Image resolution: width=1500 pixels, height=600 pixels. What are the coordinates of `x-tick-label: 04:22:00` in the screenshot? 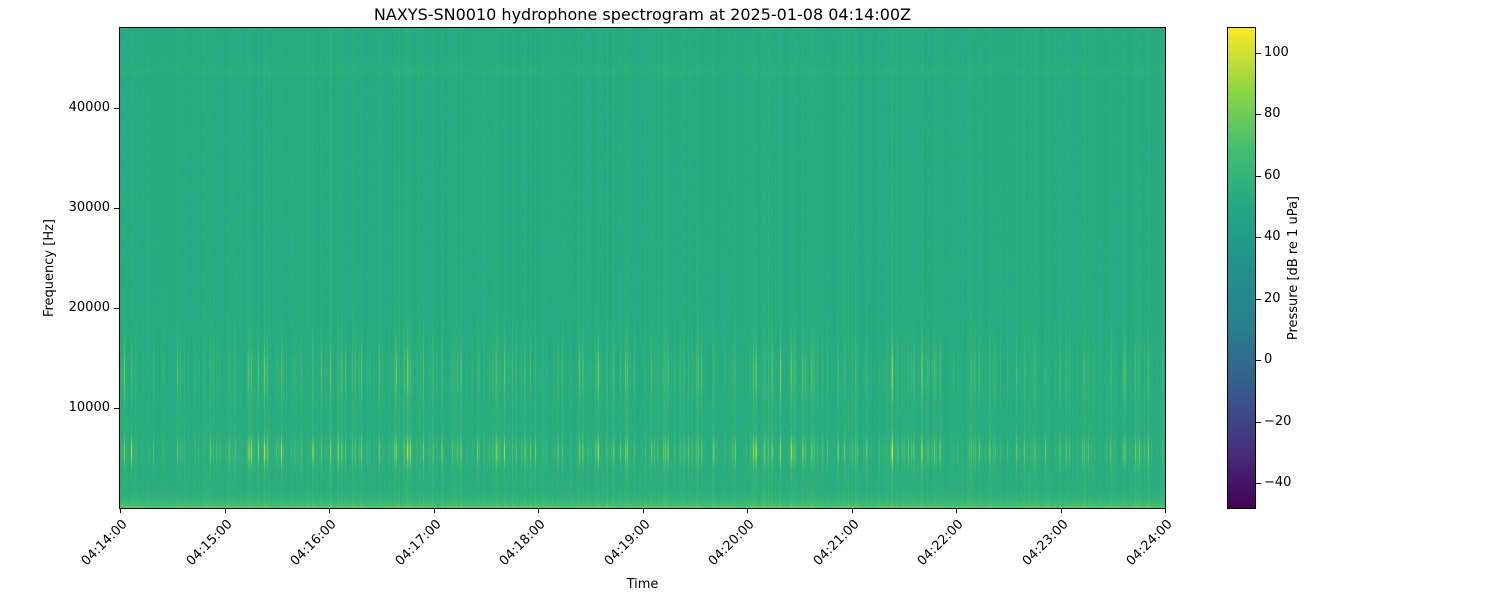 It's located at (940, 543).